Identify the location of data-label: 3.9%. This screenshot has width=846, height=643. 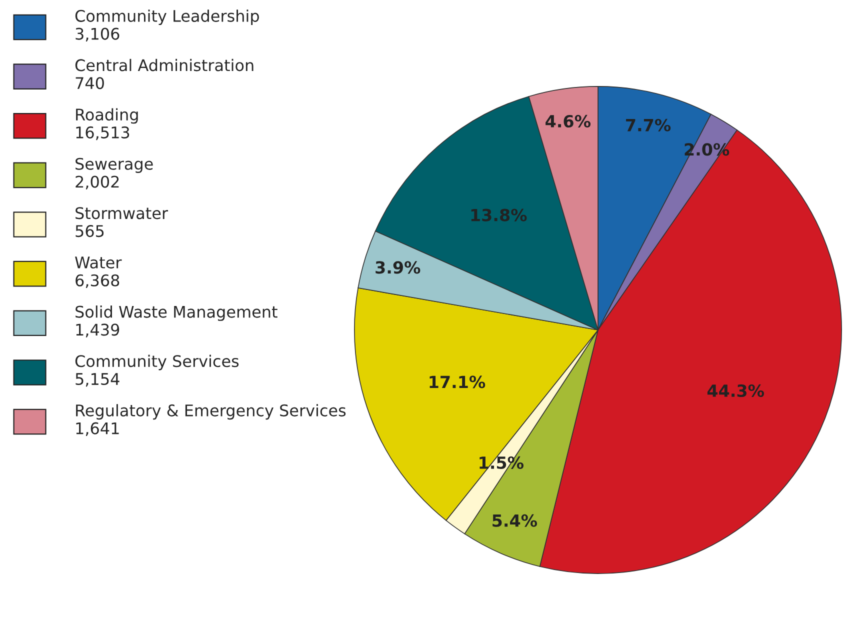
(398, 267).